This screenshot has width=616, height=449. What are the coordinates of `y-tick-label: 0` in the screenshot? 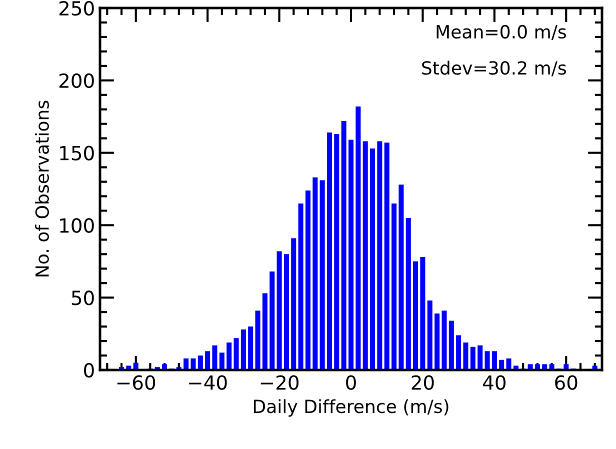 It's located at (89, 370).